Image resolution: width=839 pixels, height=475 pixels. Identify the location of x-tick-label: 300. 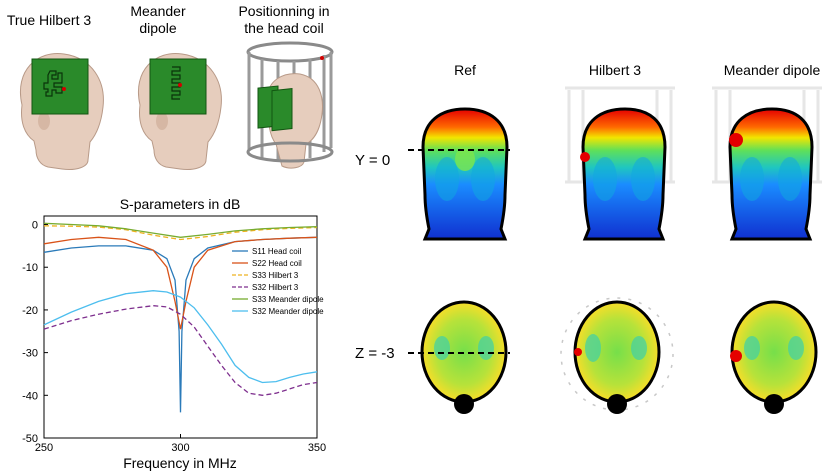
(180, 448).